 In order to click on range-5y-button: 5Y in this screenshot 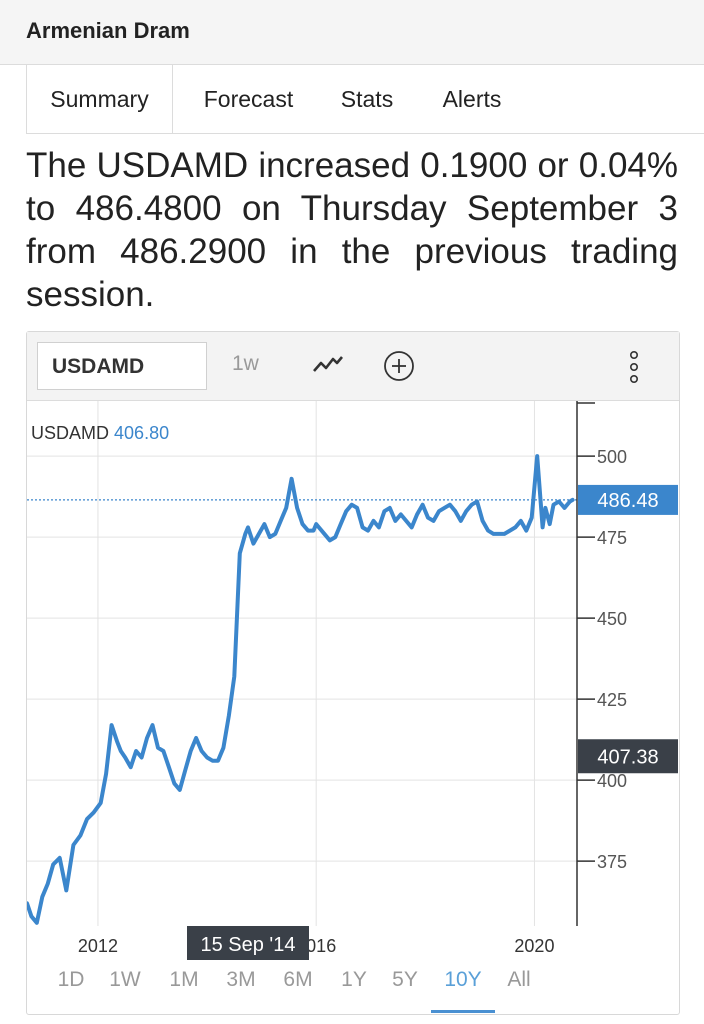, I will do `click(405, 979)`.